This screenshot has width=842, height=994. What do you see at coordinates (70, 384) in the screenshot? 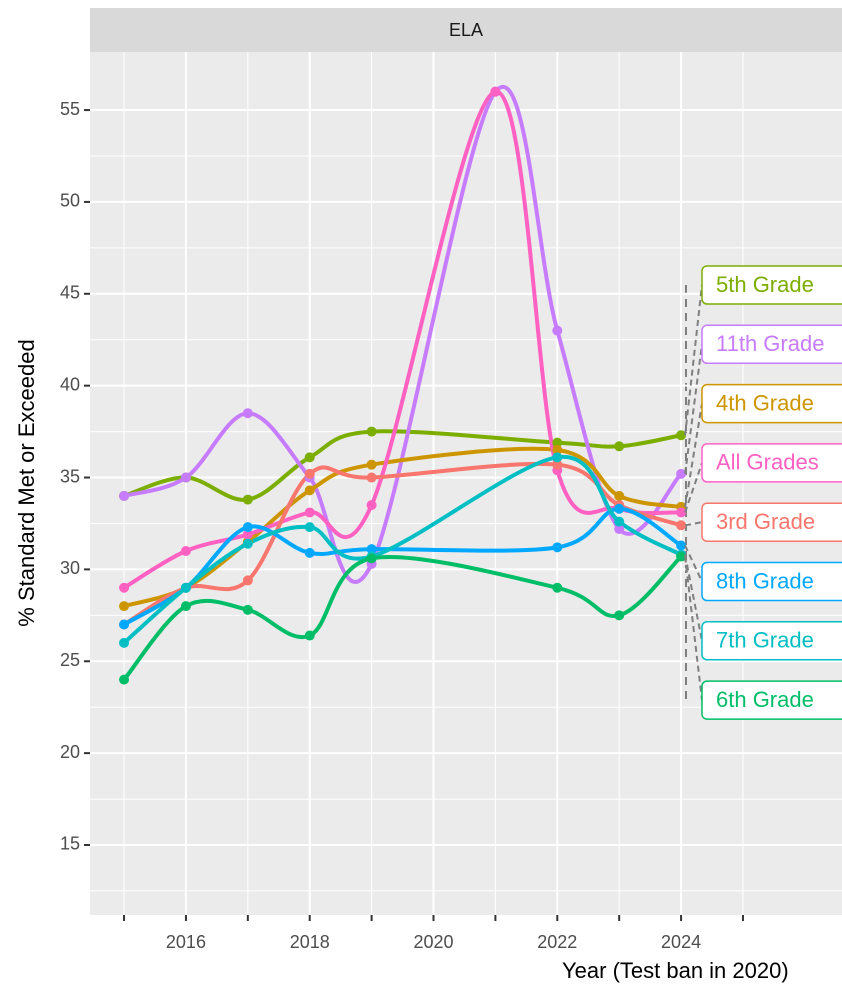
I see `y-tick-label: 40` at bounding box center [70, 384].